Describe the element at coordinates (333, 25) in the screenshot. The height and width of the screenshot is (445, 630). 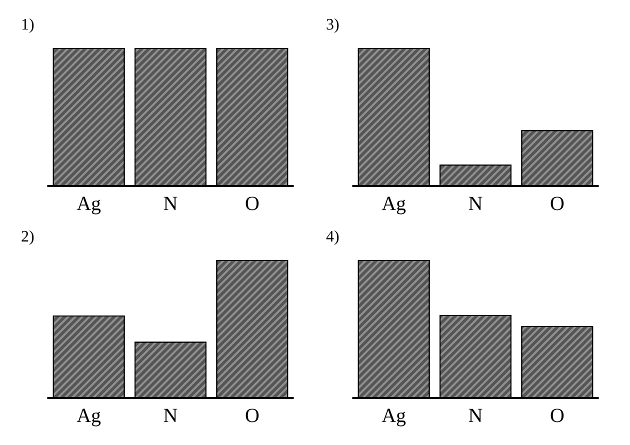
I see `chart-title: 3)` at that location.